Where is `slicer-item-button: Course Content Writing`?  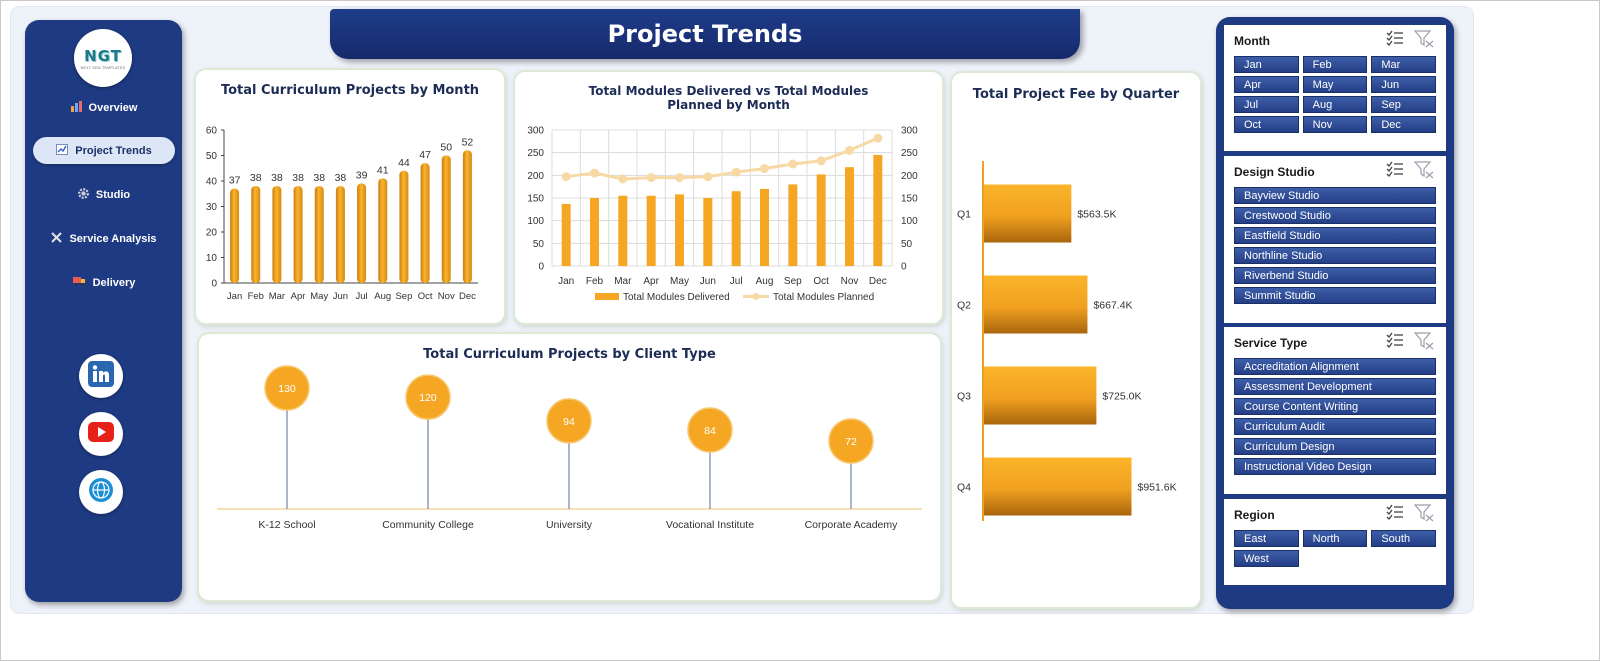 slicer-item-button: Course Content Writing is located at coordinates (1335, 406).